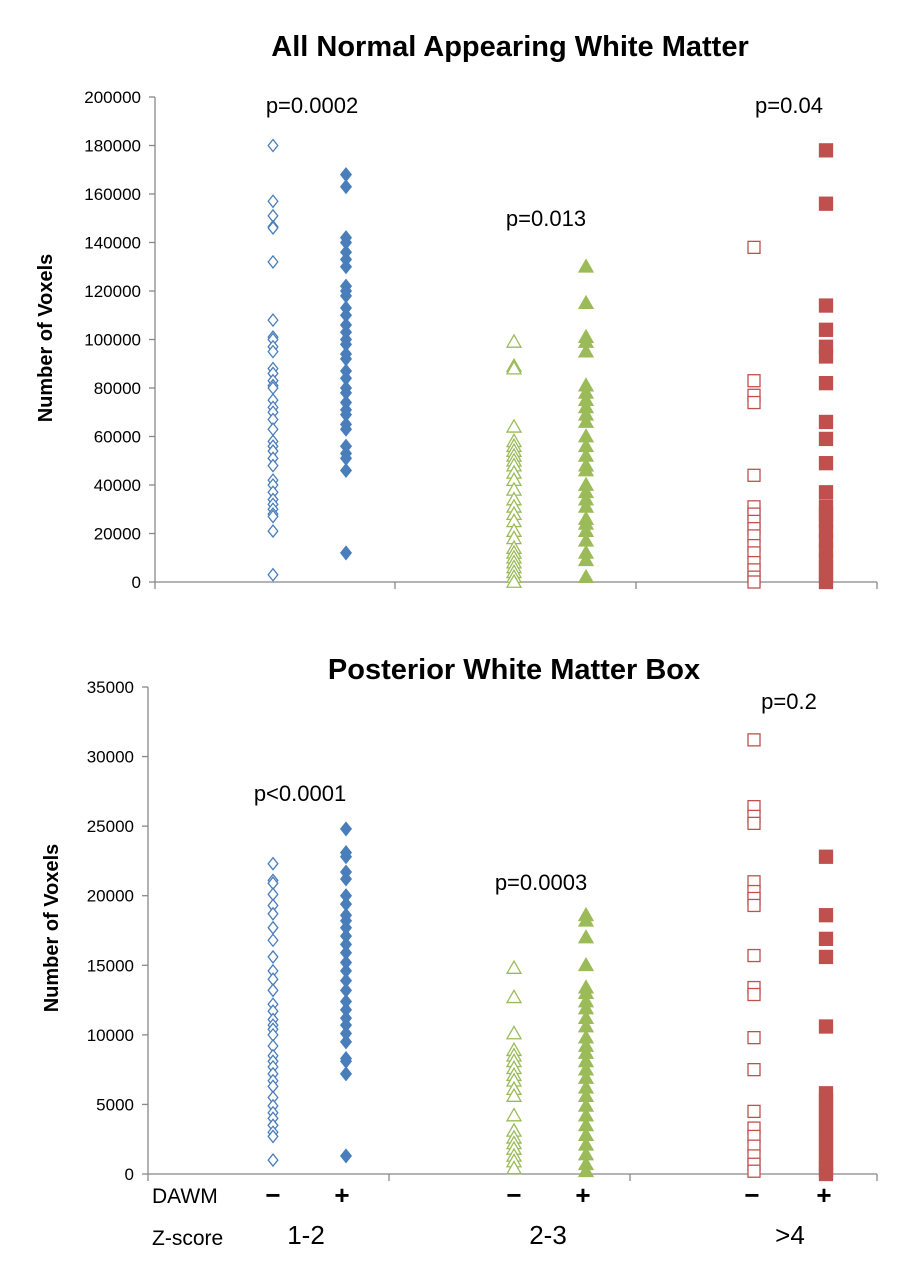 The width and height of the screenshot is (918, 1288). Describe the element at coordinates (112, 194) in the screenshot. I see `y-tick-label: 160000` at that location.